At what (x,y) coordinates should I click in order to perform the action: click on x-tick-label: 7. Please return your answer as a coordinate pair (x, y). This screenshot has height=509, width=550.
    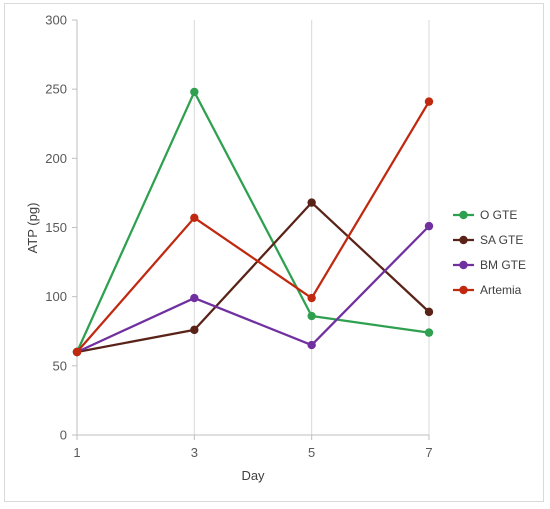
    Looking at the image, I should click on (428, 452).